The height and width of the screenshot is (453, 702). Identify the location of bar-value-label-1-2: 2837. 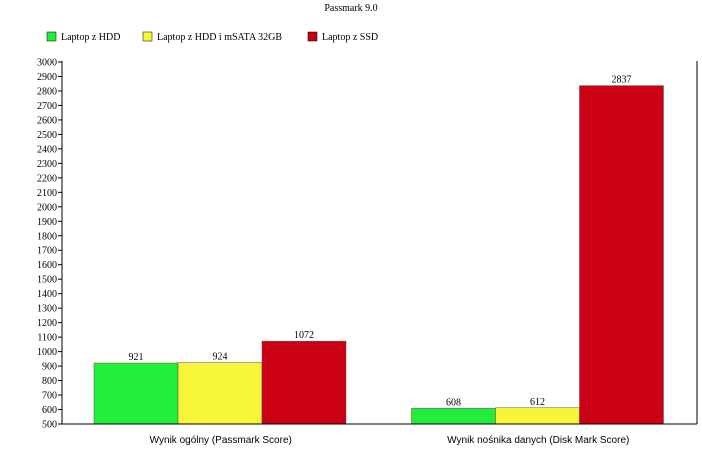
(622, 80).